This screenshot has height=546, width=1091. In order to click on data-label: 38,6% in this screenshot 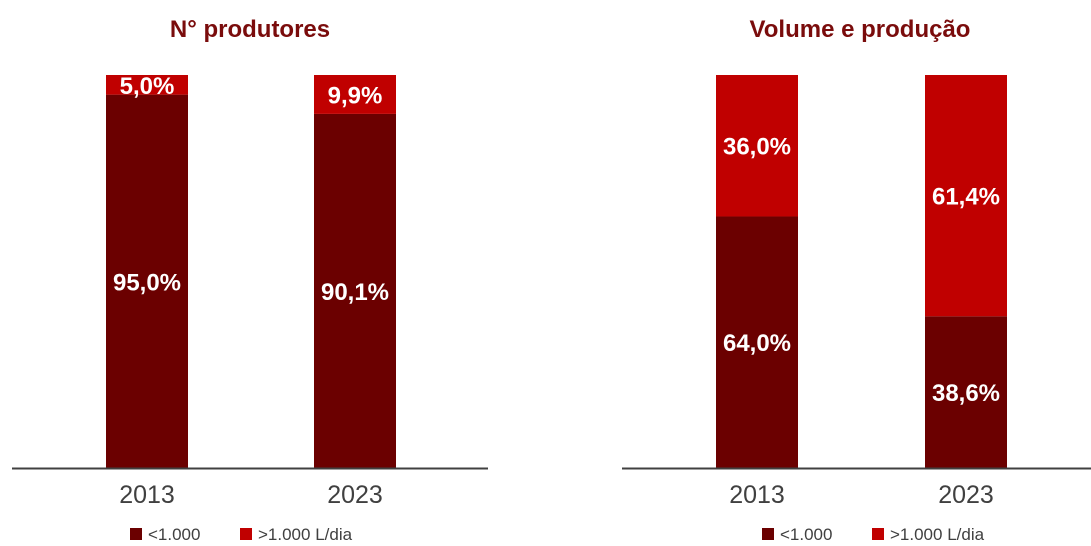, I will do `click(966, 393)`.